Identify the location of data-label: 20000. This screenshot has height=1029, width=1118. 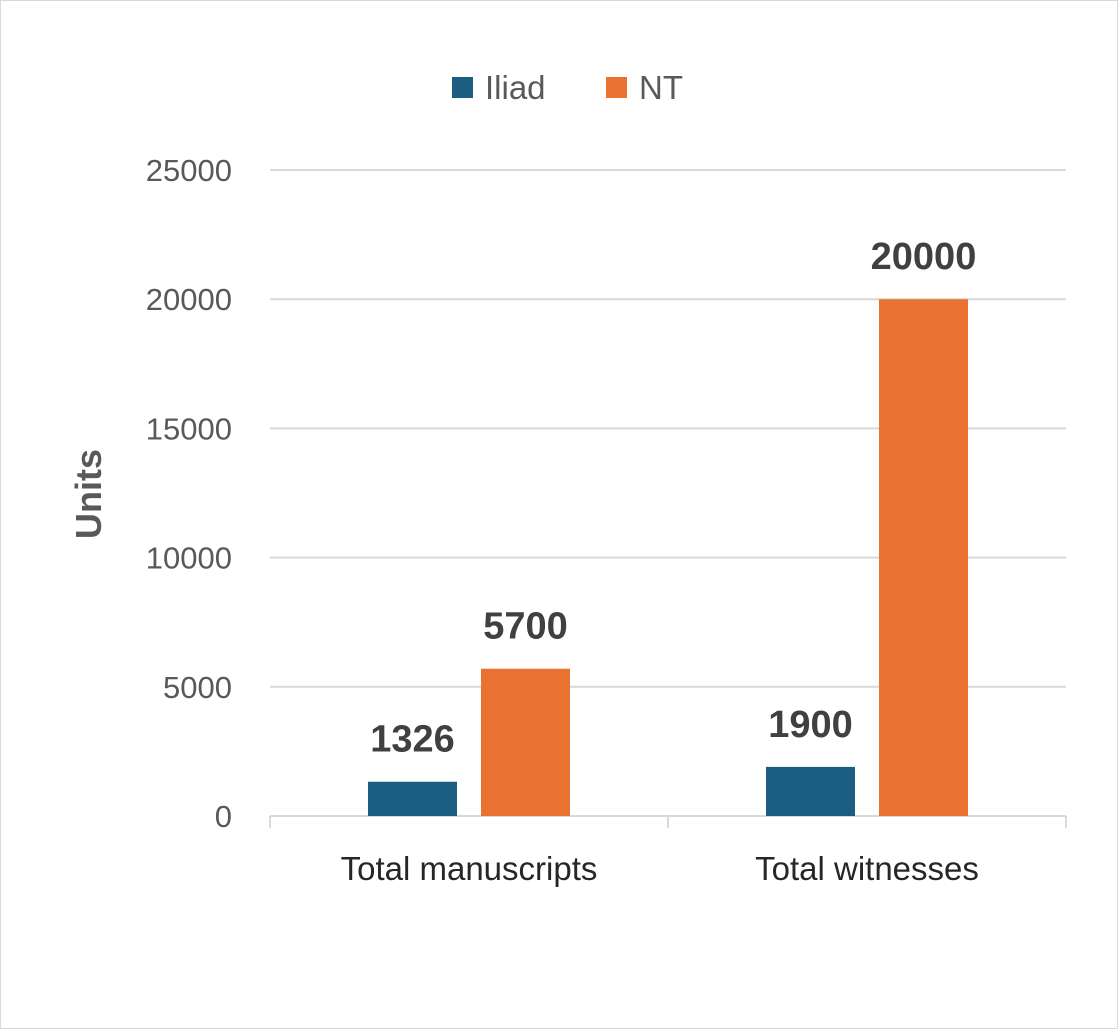
(924, 257).